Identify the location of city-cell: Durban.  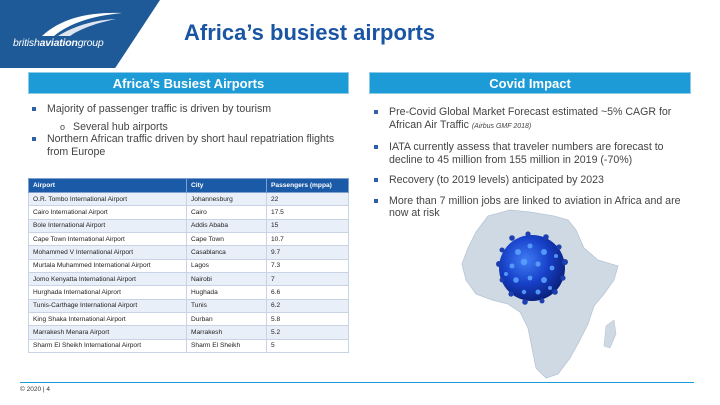
(226, 319).